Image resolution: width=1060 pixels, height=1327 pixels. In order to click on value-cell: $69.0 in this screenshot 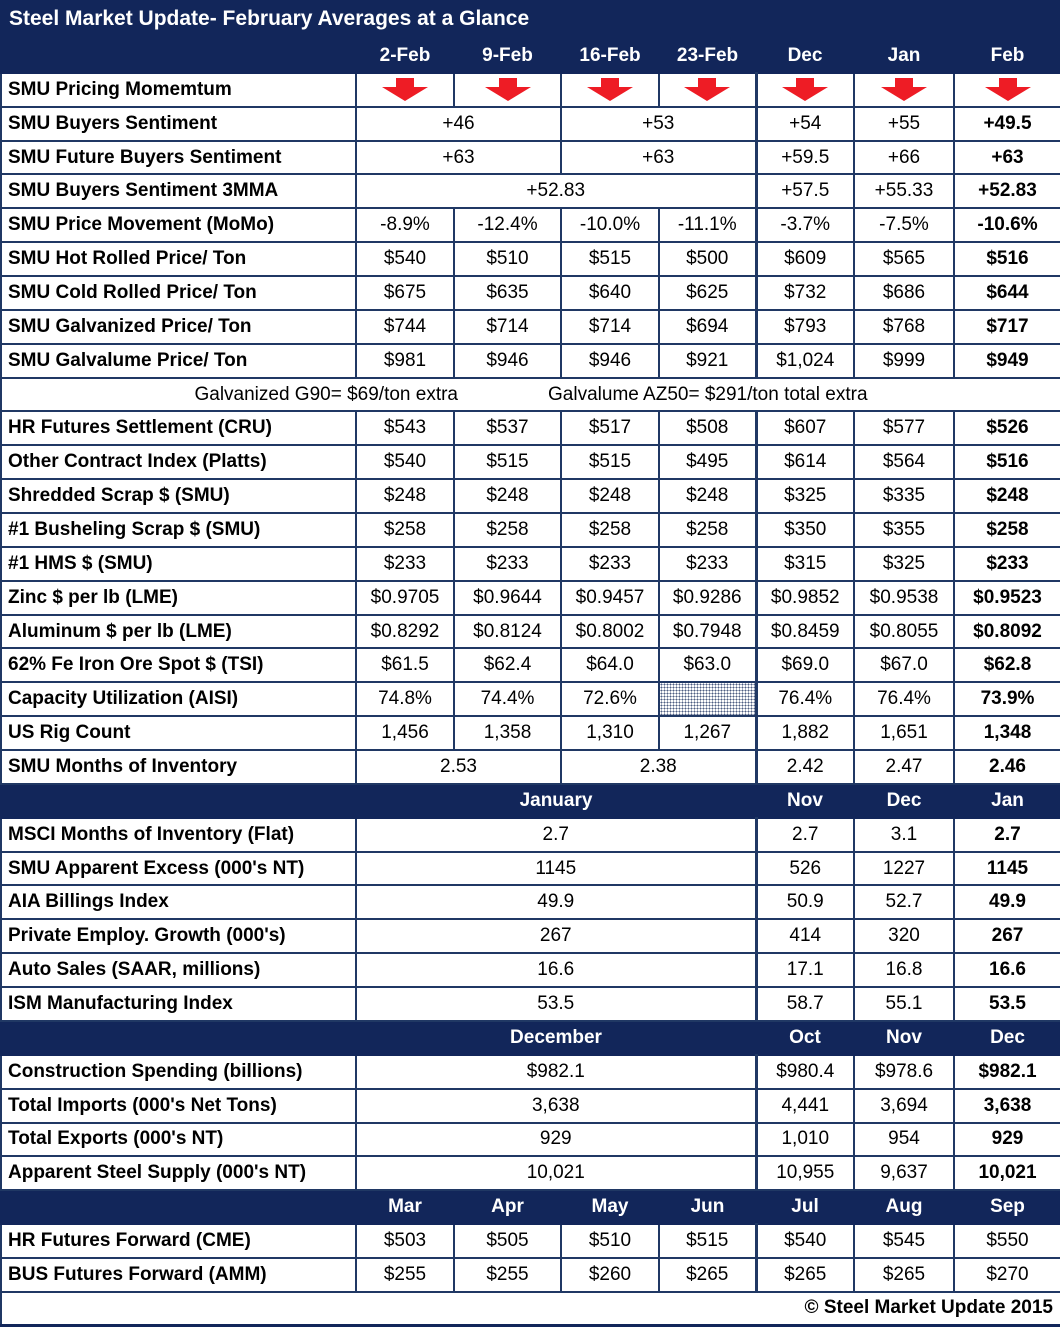, I will do `click(804, 665)`.